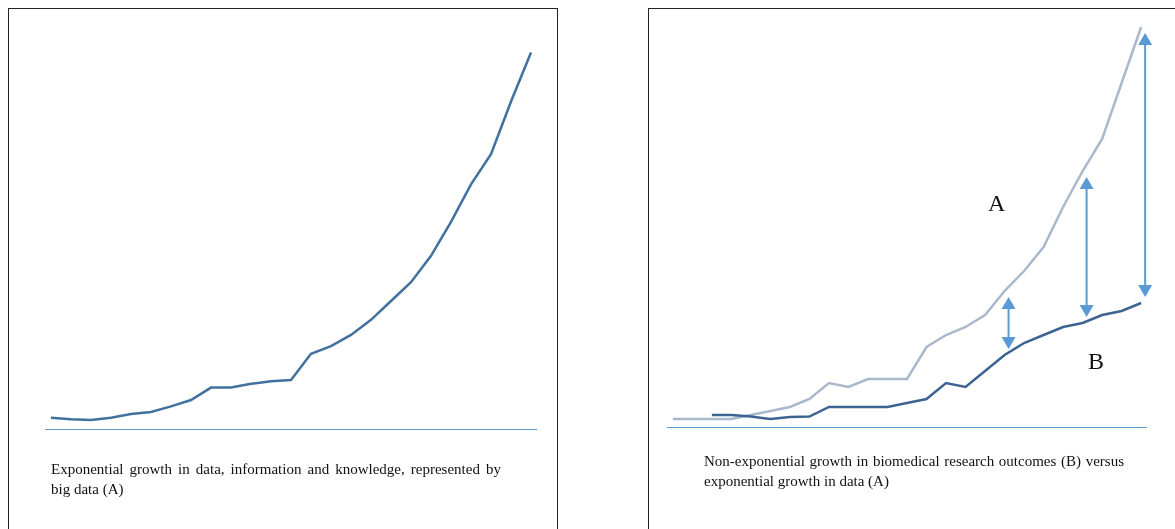 Image resolution: width=1175 pixels, height=529 pixels. Describe the element at coordinates (914, 471) in the screenshot. I see `text: Non-exponential growth in biomedical research outcomes (B) versus exponential growth in data (A)` at that location.